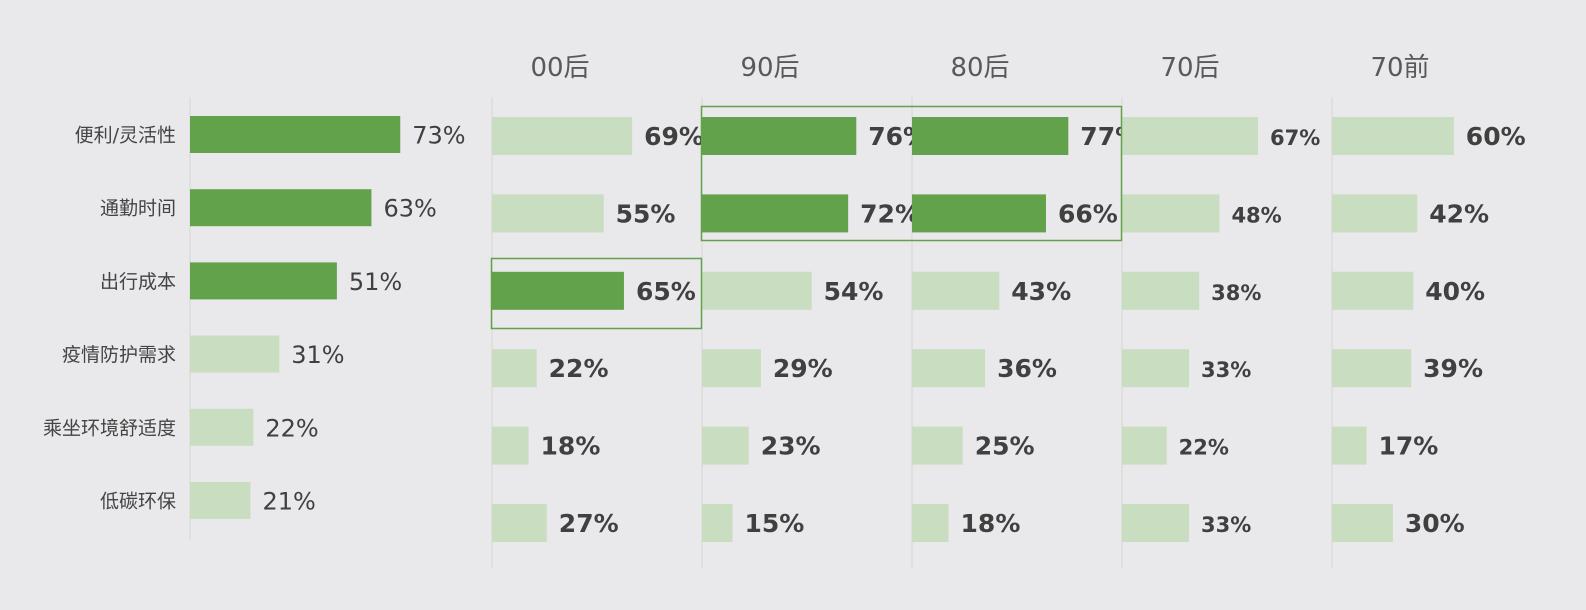  I want to click on panel-title: 70前, so click(1399, 68).